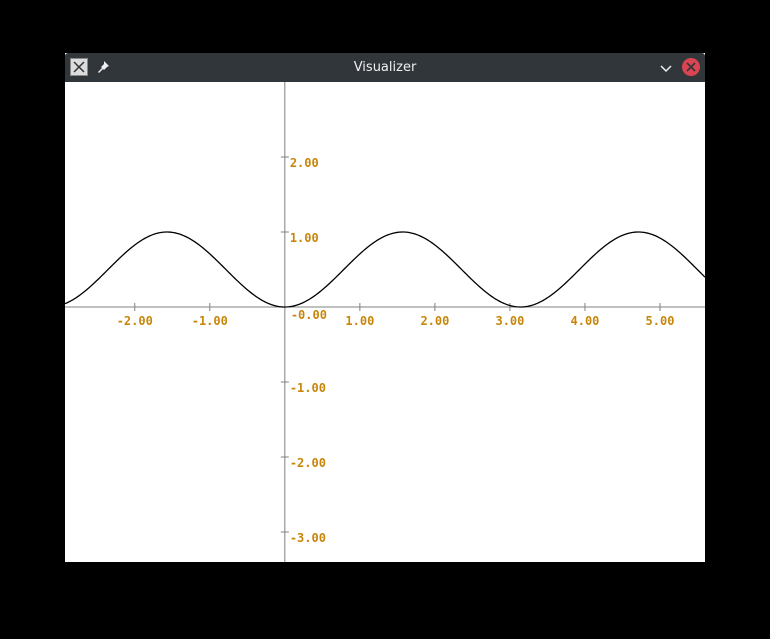  Describe the element at coordinates (304, 163) in the screenshot. I see `y-tick-label: 2.00` at that location.